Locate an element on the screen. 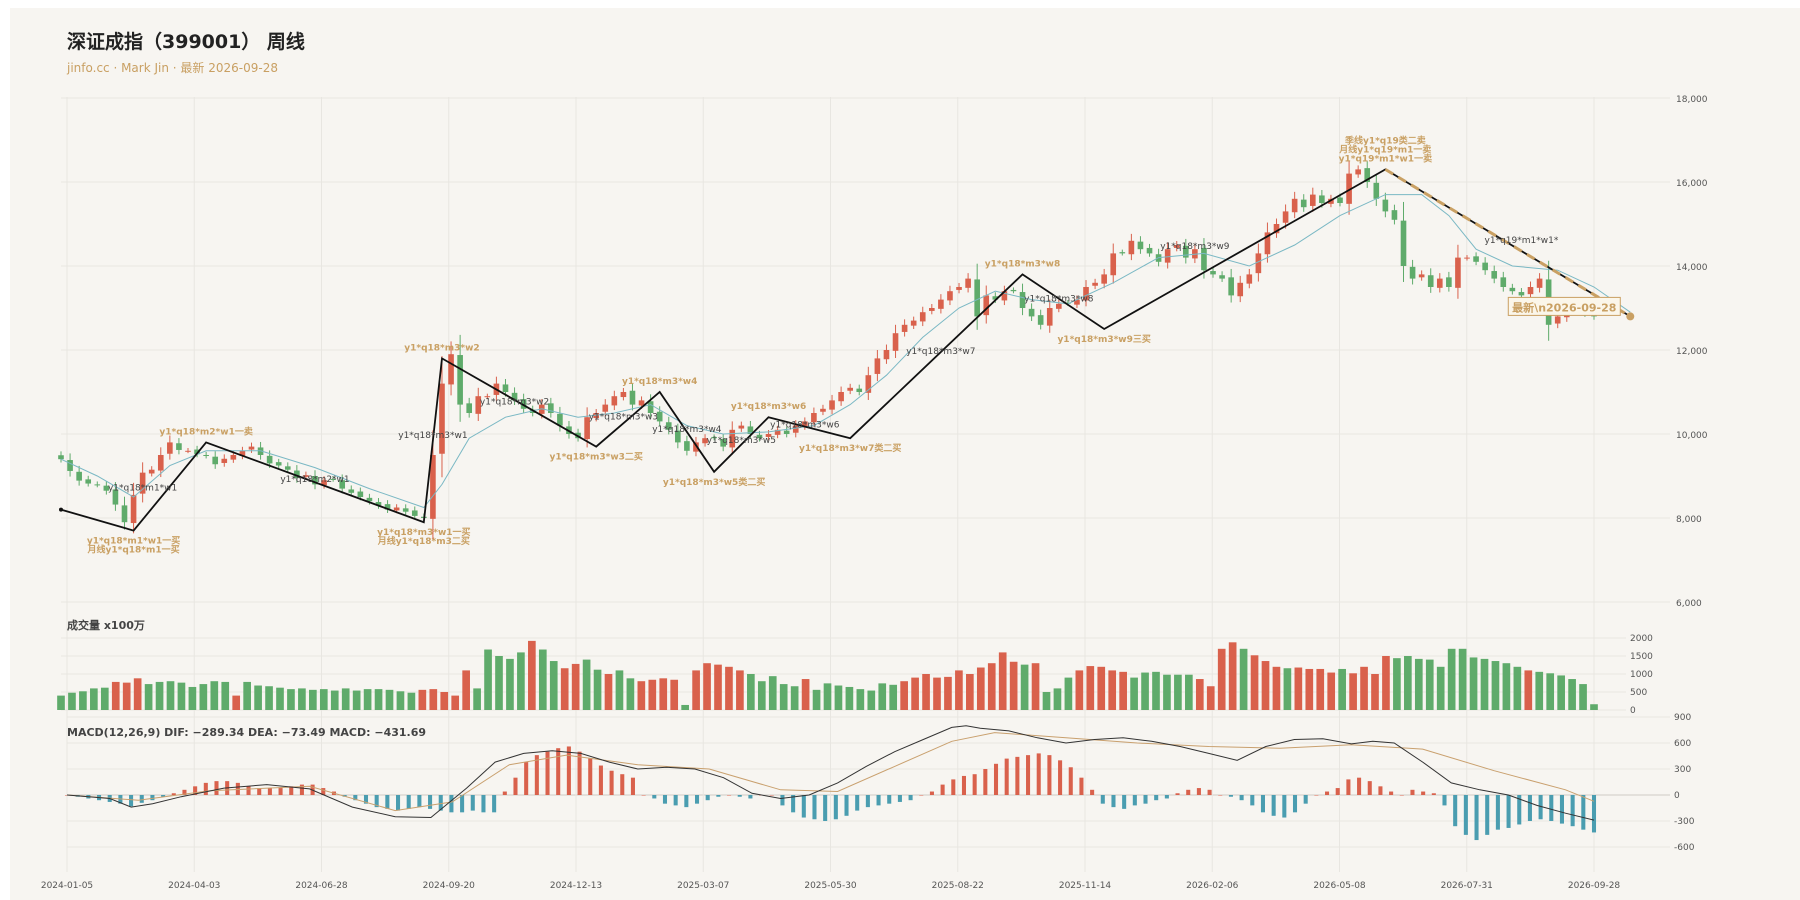  volume-y-tick-label: 2000 is located at coordinates (1641, 639).